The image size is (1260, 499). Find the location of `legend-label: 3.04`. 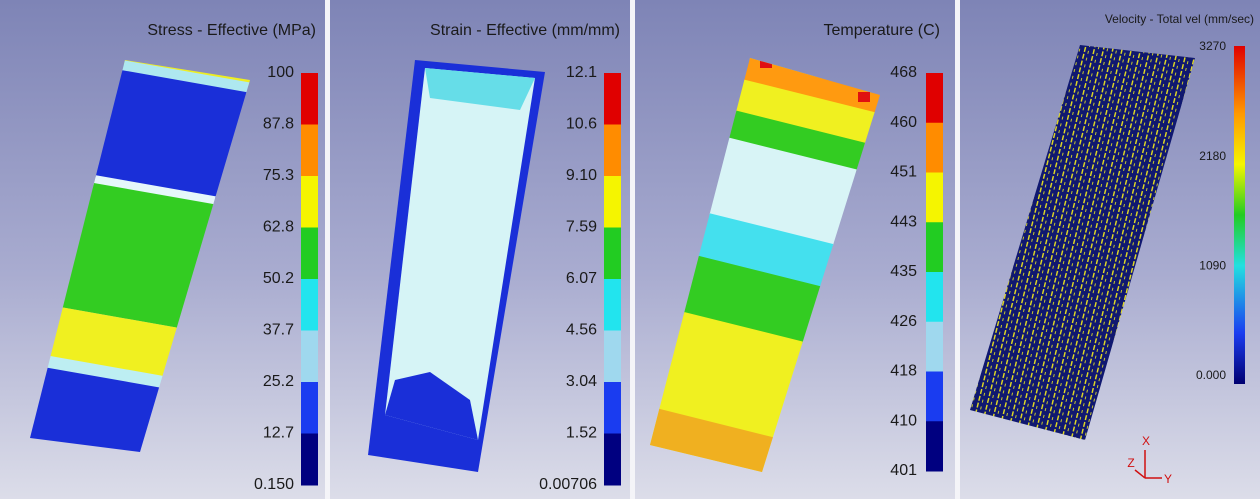

legend-label: 3.04 is located at coordinates (581, 381).